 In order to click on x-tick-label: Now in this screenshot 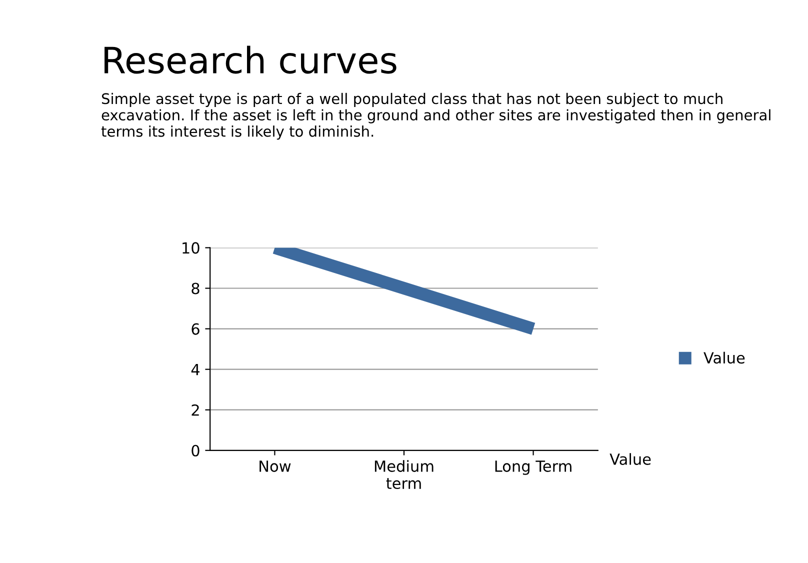, I will do `click(275, 466)`.